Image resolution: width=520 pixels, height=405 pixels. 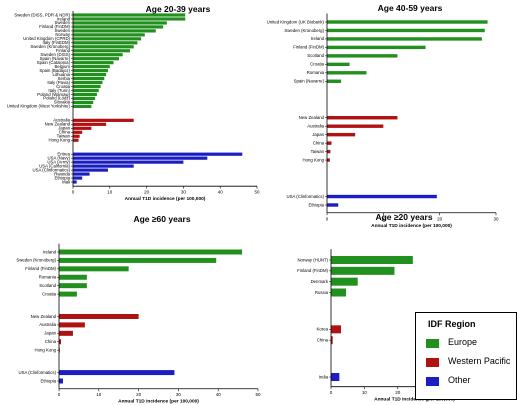 What do you see at coordinates (57, 42) in the screenshot?
I see `y-tick-label: Italy (FinEDM)` at bounding box center [57, 42].